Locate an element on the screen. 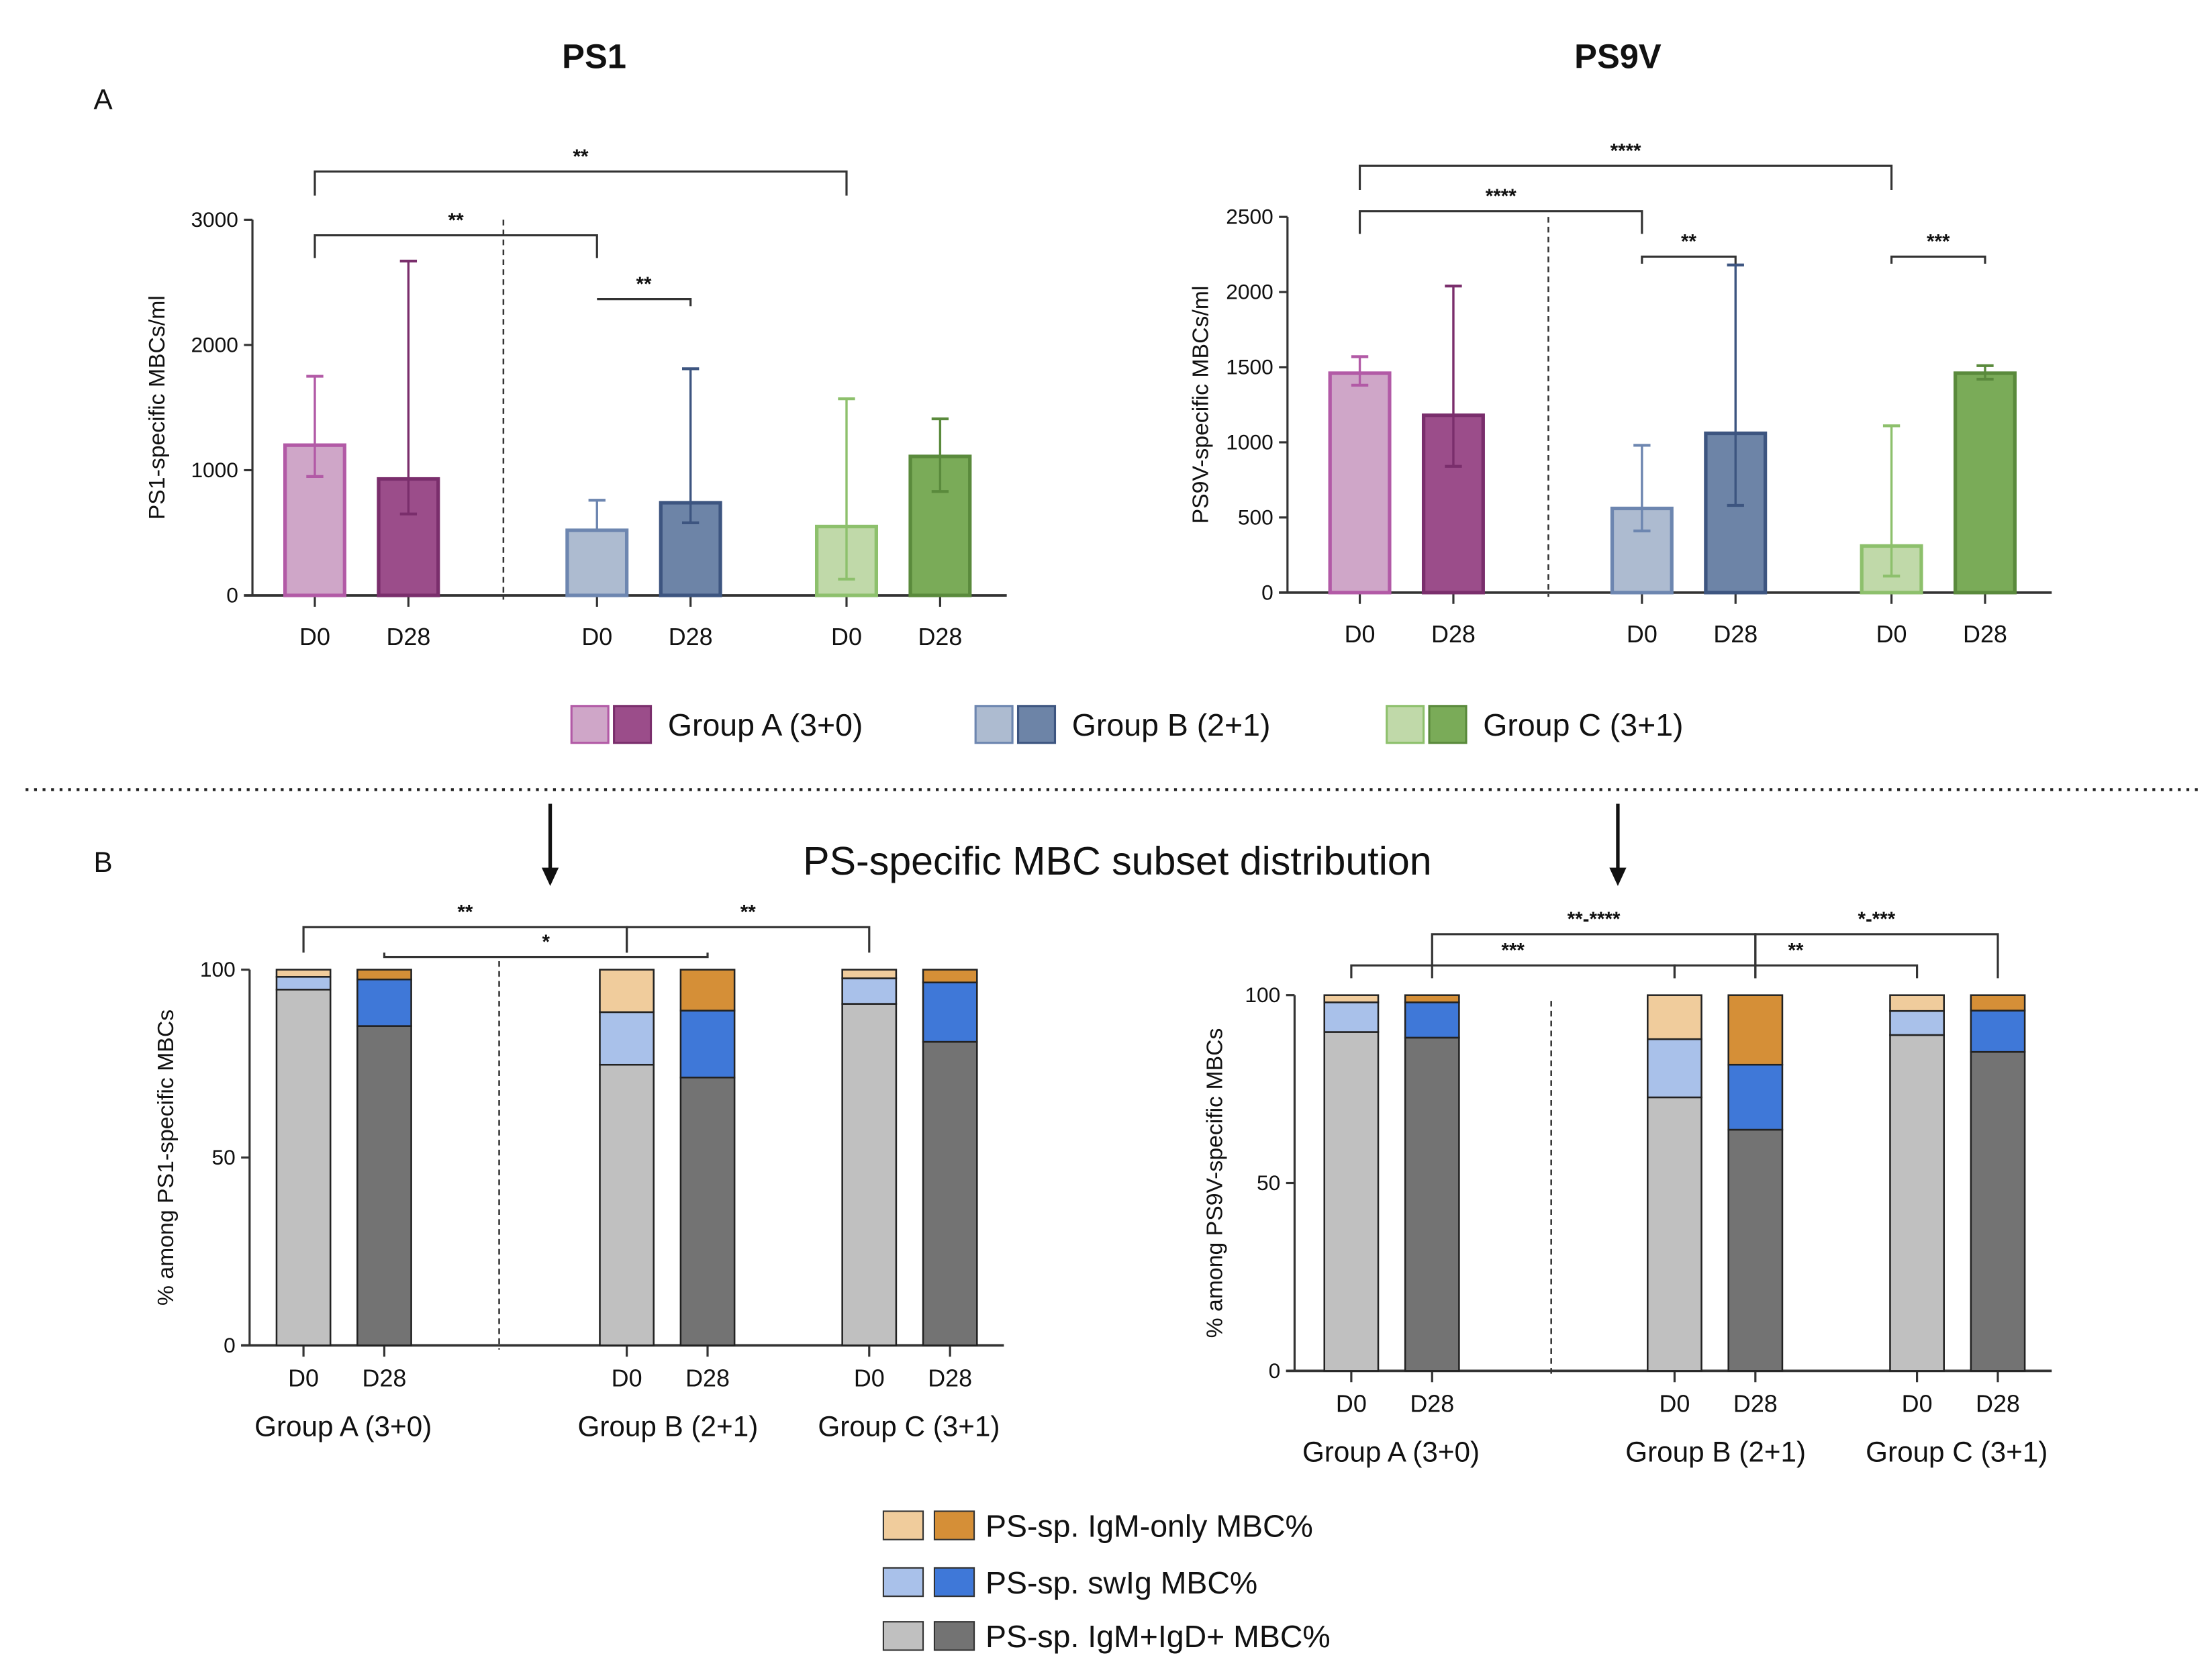  chart-title-ps9v: PS9V is located at coordinates (1618, 56).